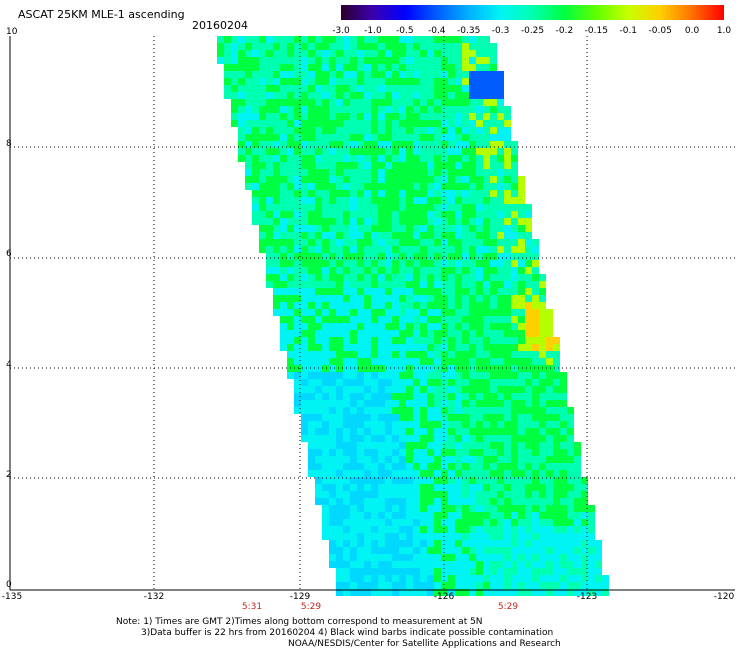 This screenshot has width=740, height=651. Describe the element at coordinates (724, 597) in the screenshot. I see `x-label-120: -120` at that location.